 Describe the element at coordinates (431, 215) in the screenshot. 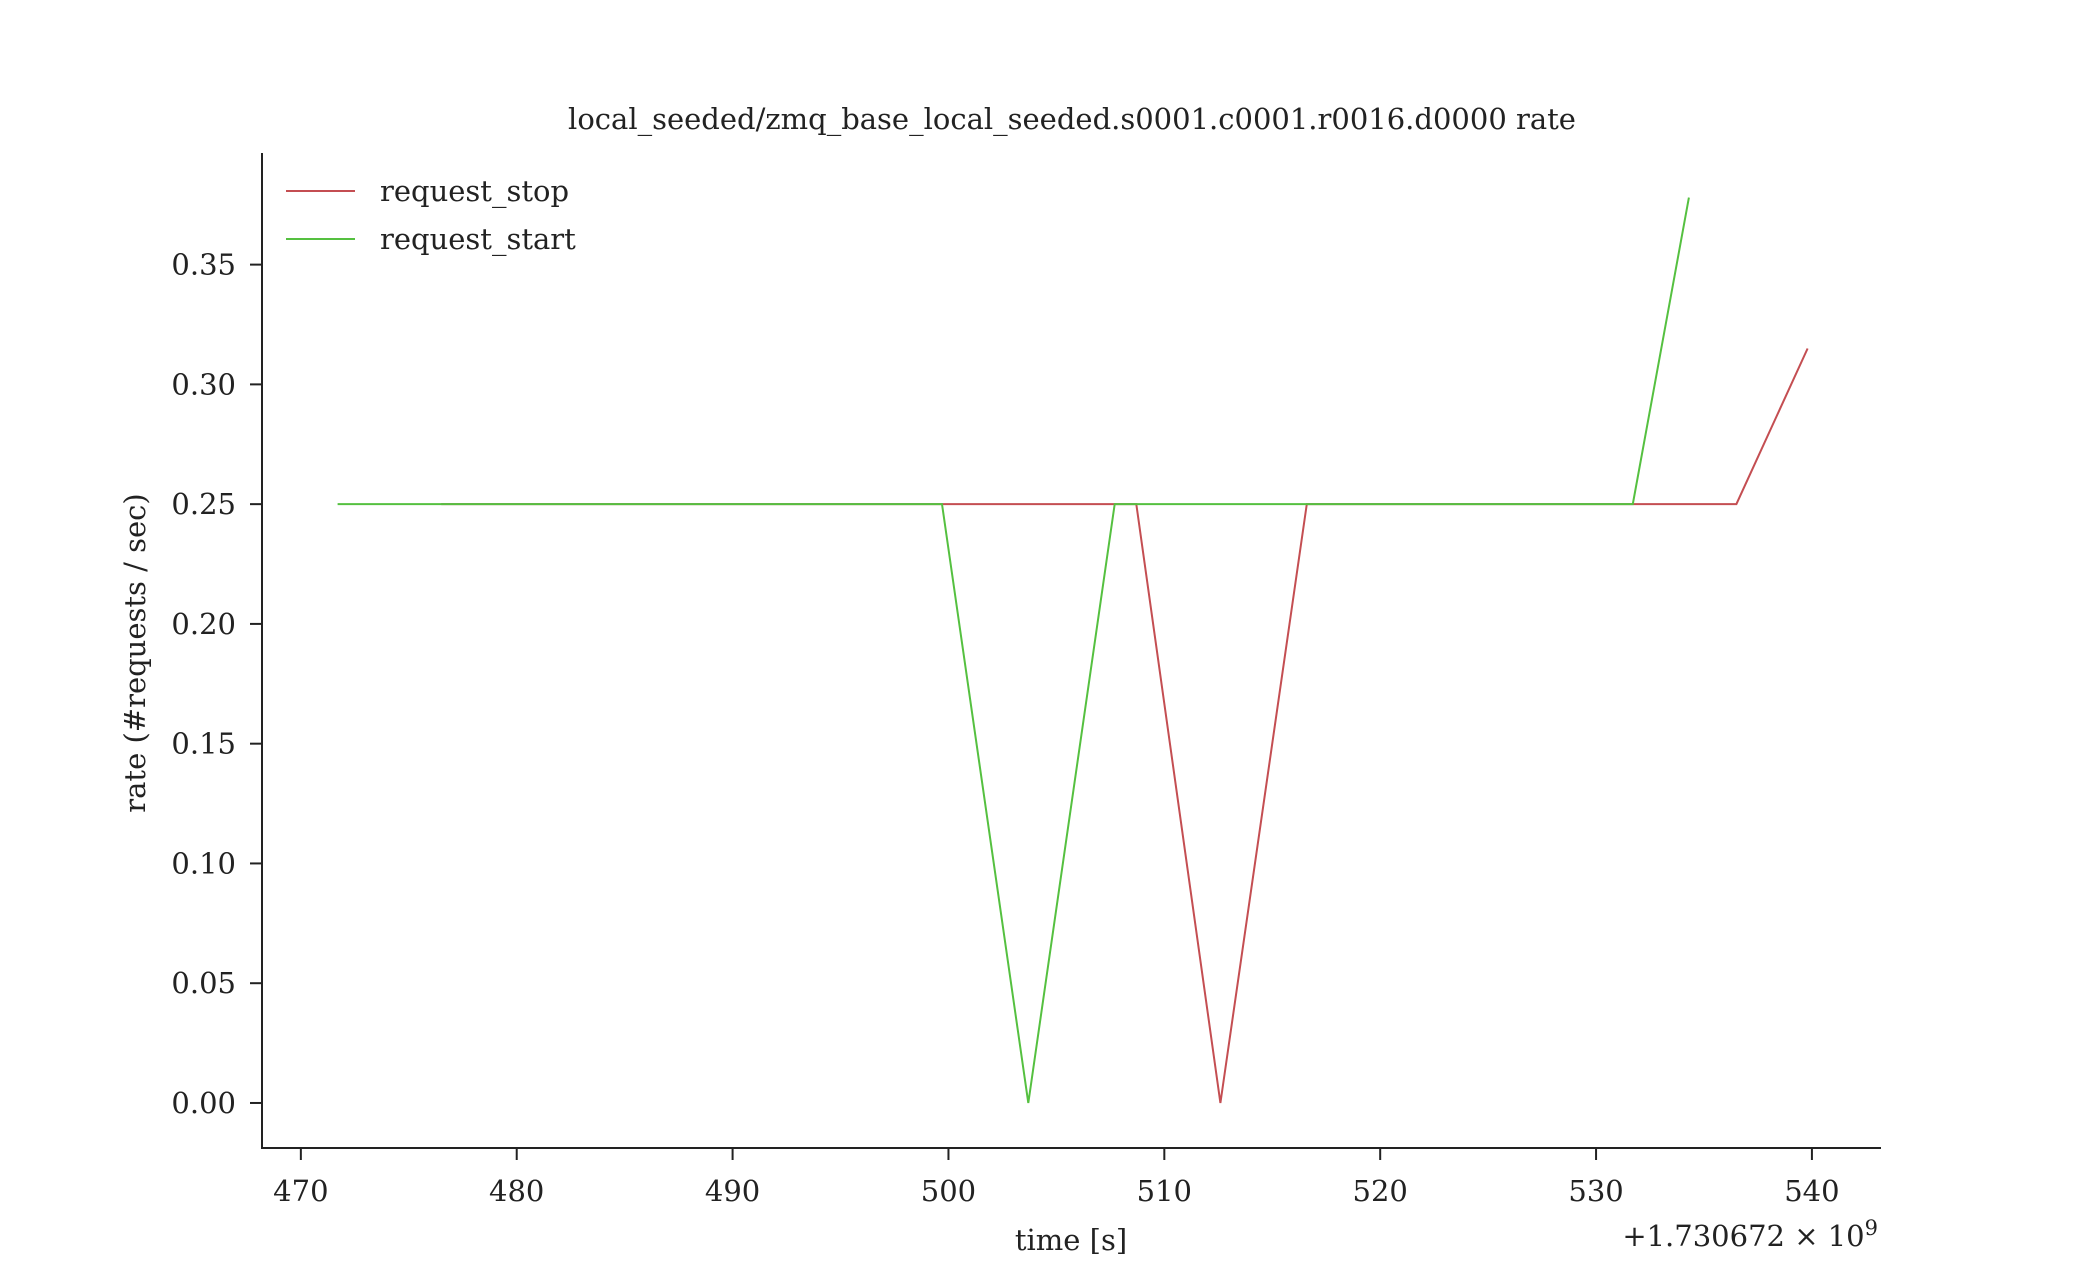

I see `legend: request_stop request_start` at that location.